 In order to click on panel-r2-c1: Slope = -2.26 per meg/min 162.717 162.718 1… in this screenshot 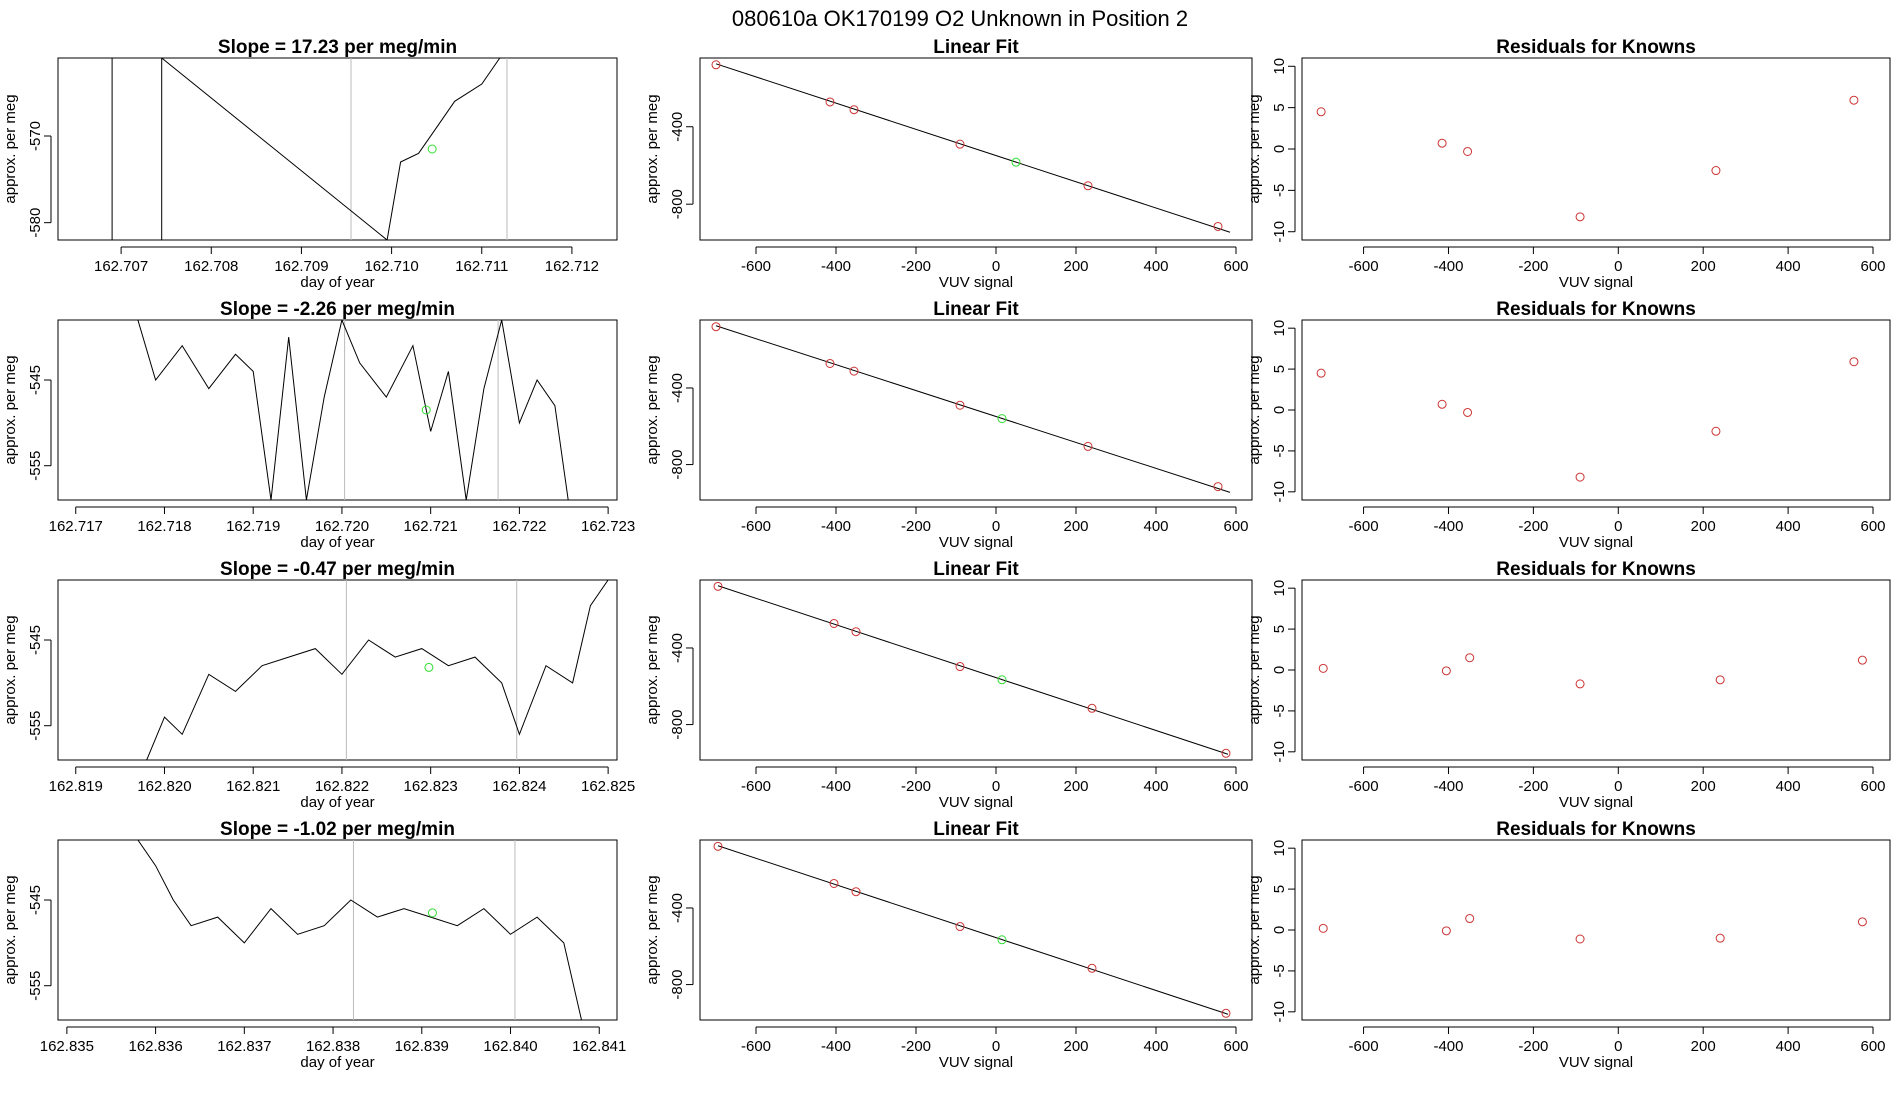, I will do `click(318, 425)`.